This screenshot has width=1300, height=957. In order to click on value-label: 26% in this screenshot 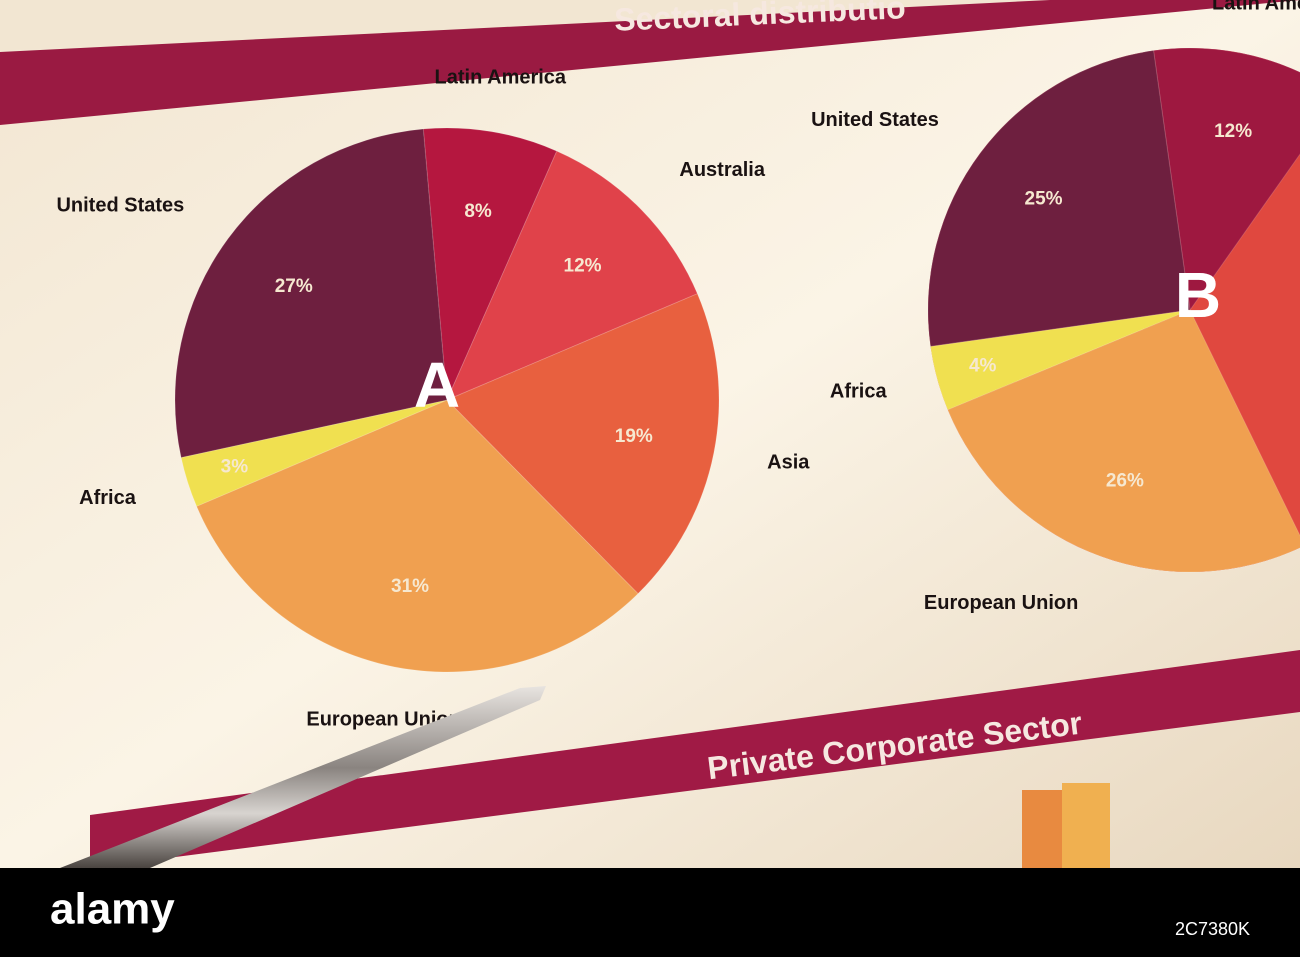, I will do `click(1125, 480)`.